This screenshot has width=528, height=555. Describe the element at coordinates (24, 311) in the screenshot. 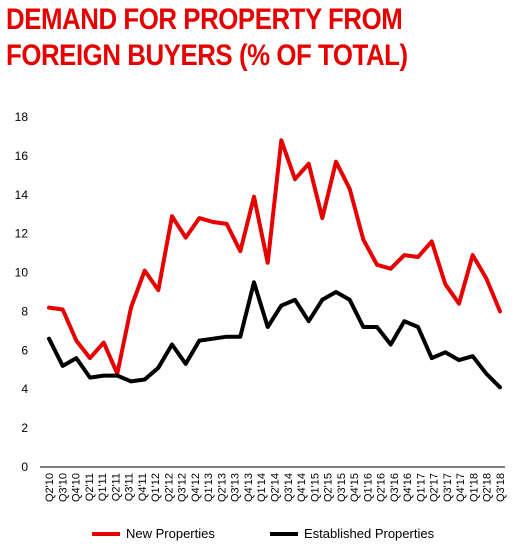

I see `y-tick-label: 8` at that location.